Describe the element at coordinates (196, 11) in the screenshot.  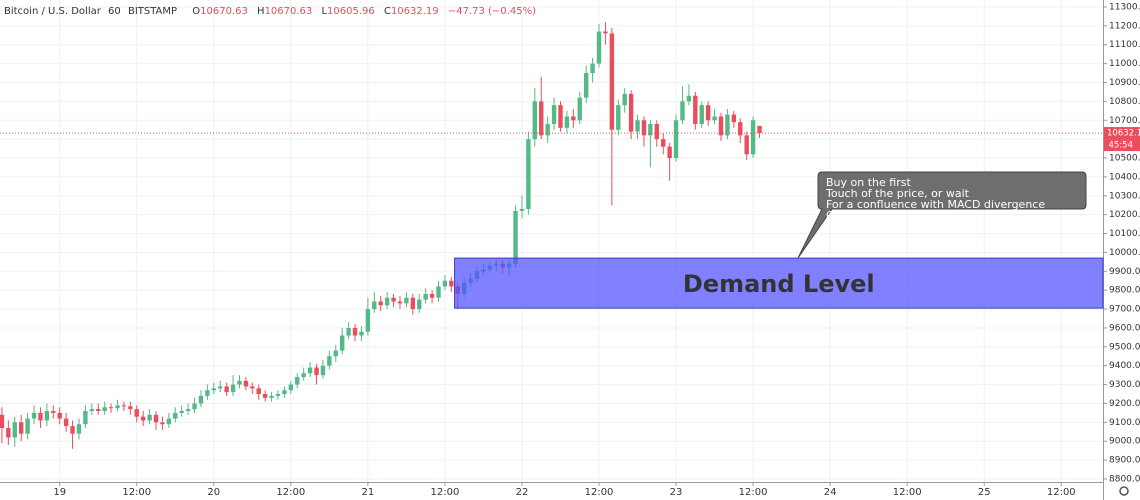
I see `ohlc-letter: O` at that location.